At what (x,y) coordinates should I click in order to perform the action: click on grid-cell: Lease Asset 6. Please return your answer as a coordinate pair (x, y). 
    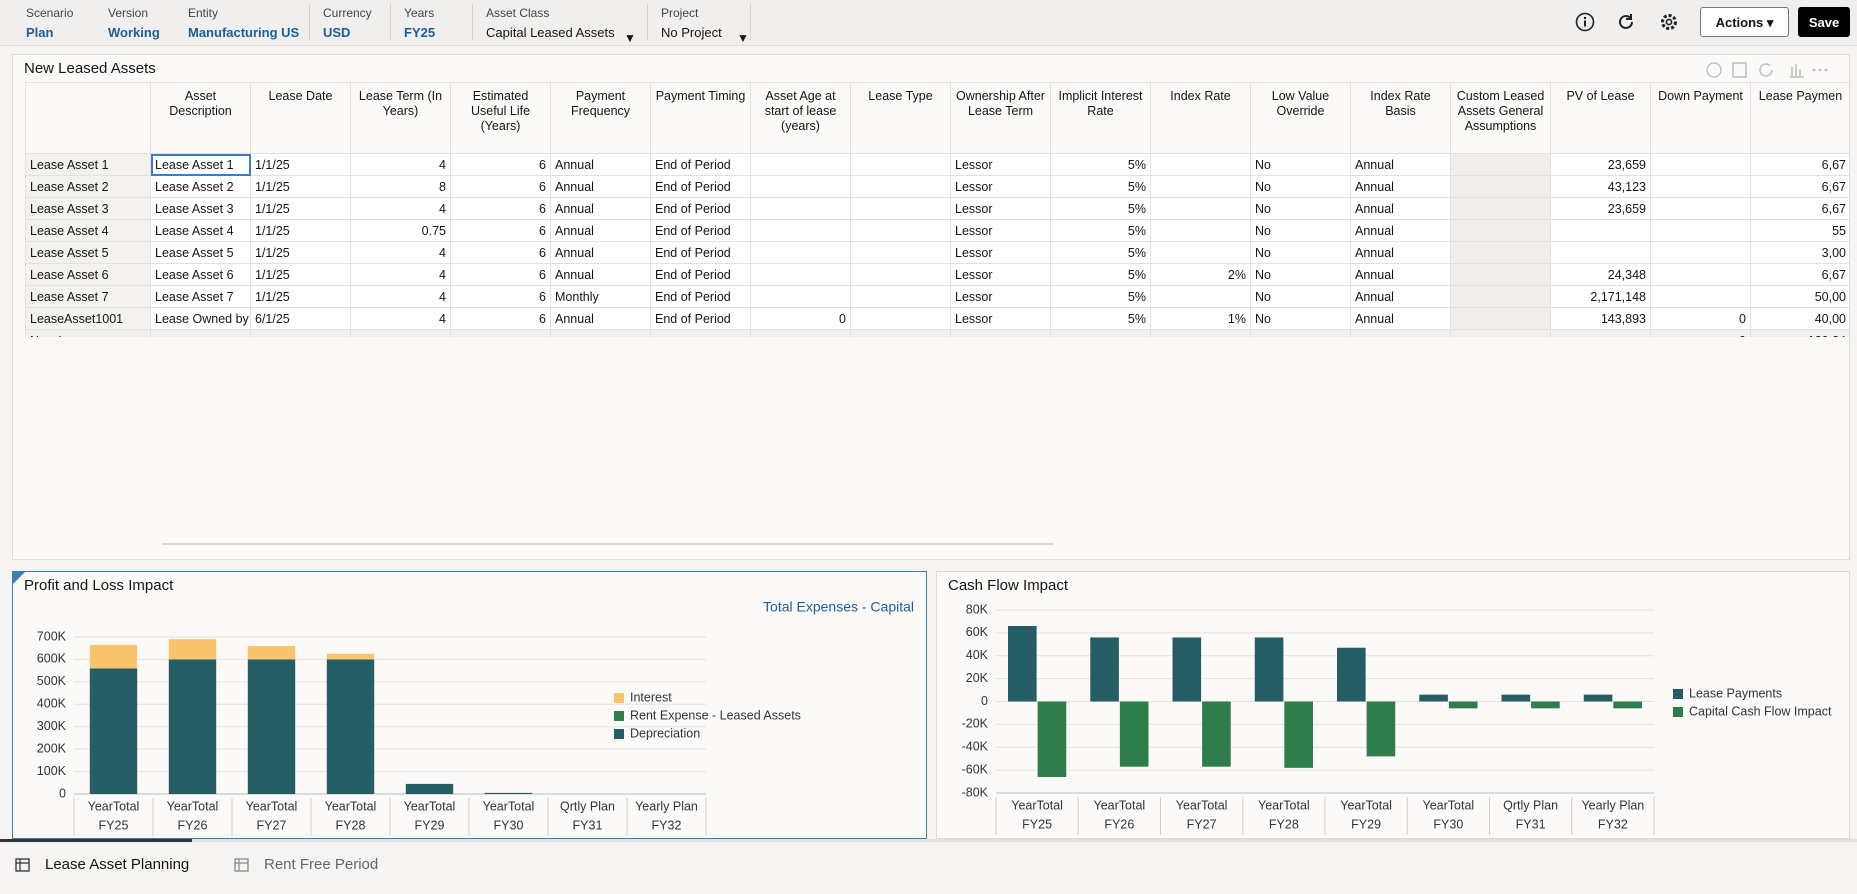
    Looking at the image, I should click on (200, 274).